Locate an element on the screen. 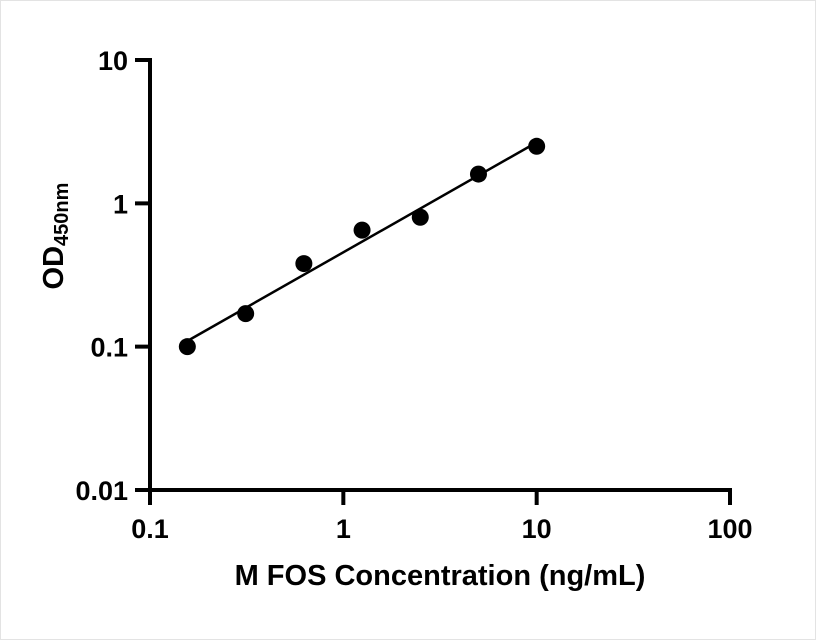 Image resolution: width=816 pixels, height=640 pixels. x-tick-label: 0.1 is located at coordinates (150, 529).